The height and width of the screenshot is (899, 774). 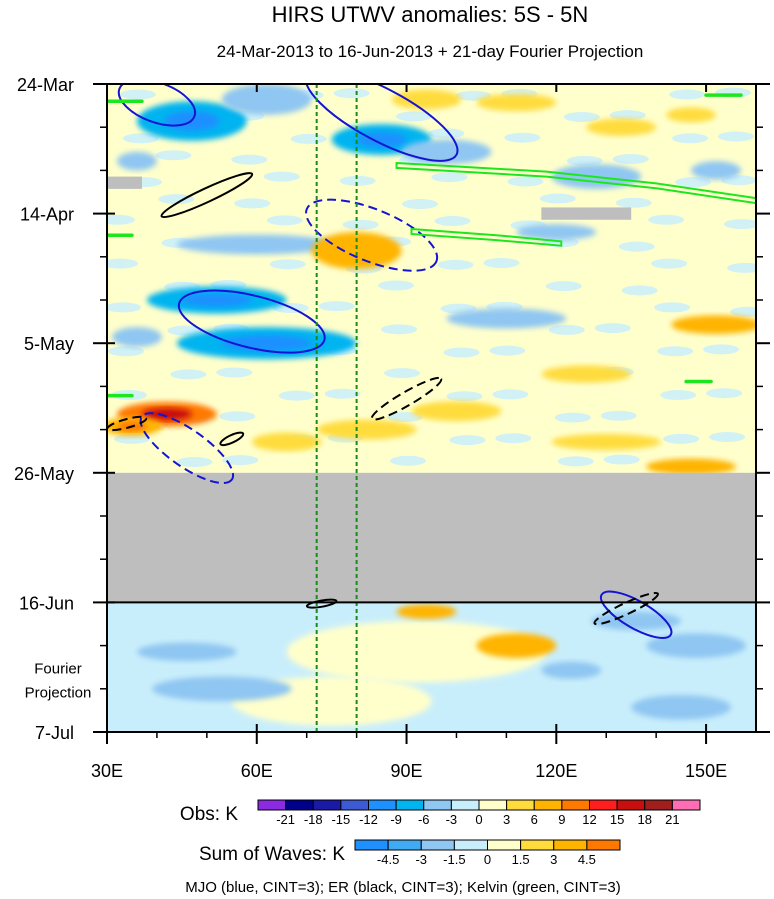 I want to click on colorbar-level-label: 1.5, so click(x=521, y=859).